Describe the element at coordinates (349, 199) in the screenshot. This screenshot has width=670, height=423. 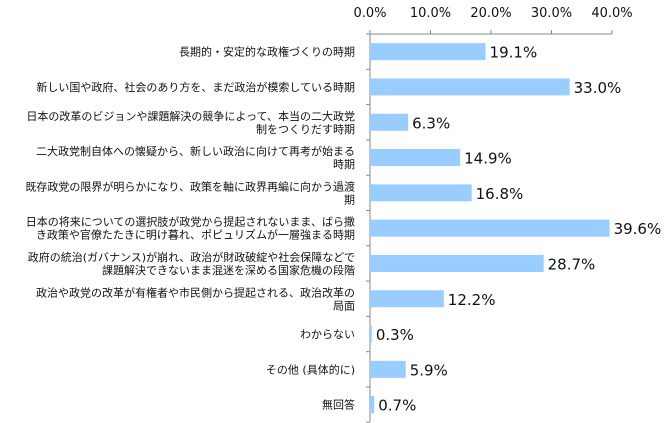
I see `category-label-line: 期` at that location.